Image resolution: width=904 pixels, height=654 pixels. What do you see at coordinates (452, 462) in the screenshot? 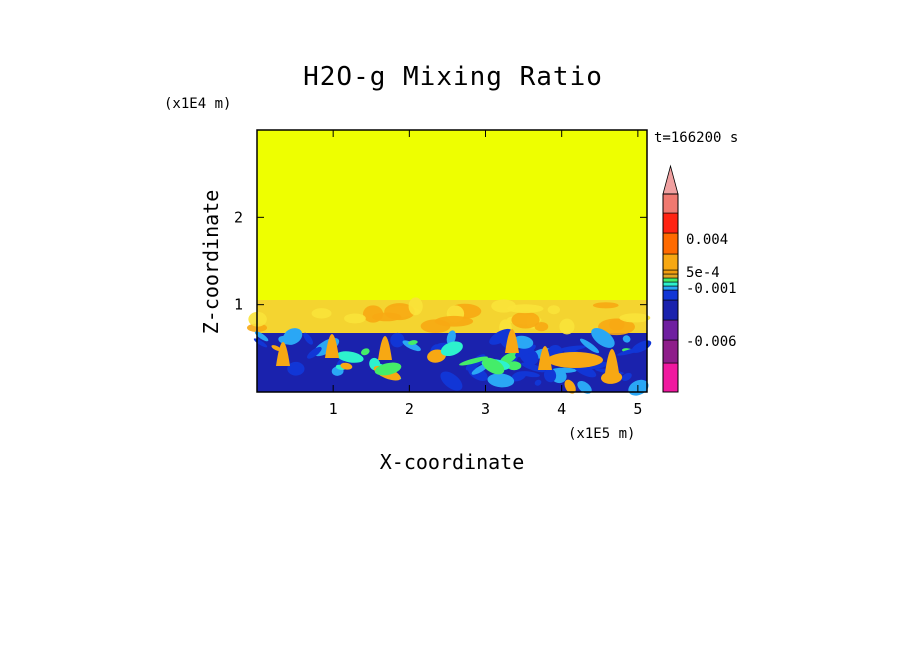
I see `x-axis-label: X-coordinate` at bounding box center [452, 462].